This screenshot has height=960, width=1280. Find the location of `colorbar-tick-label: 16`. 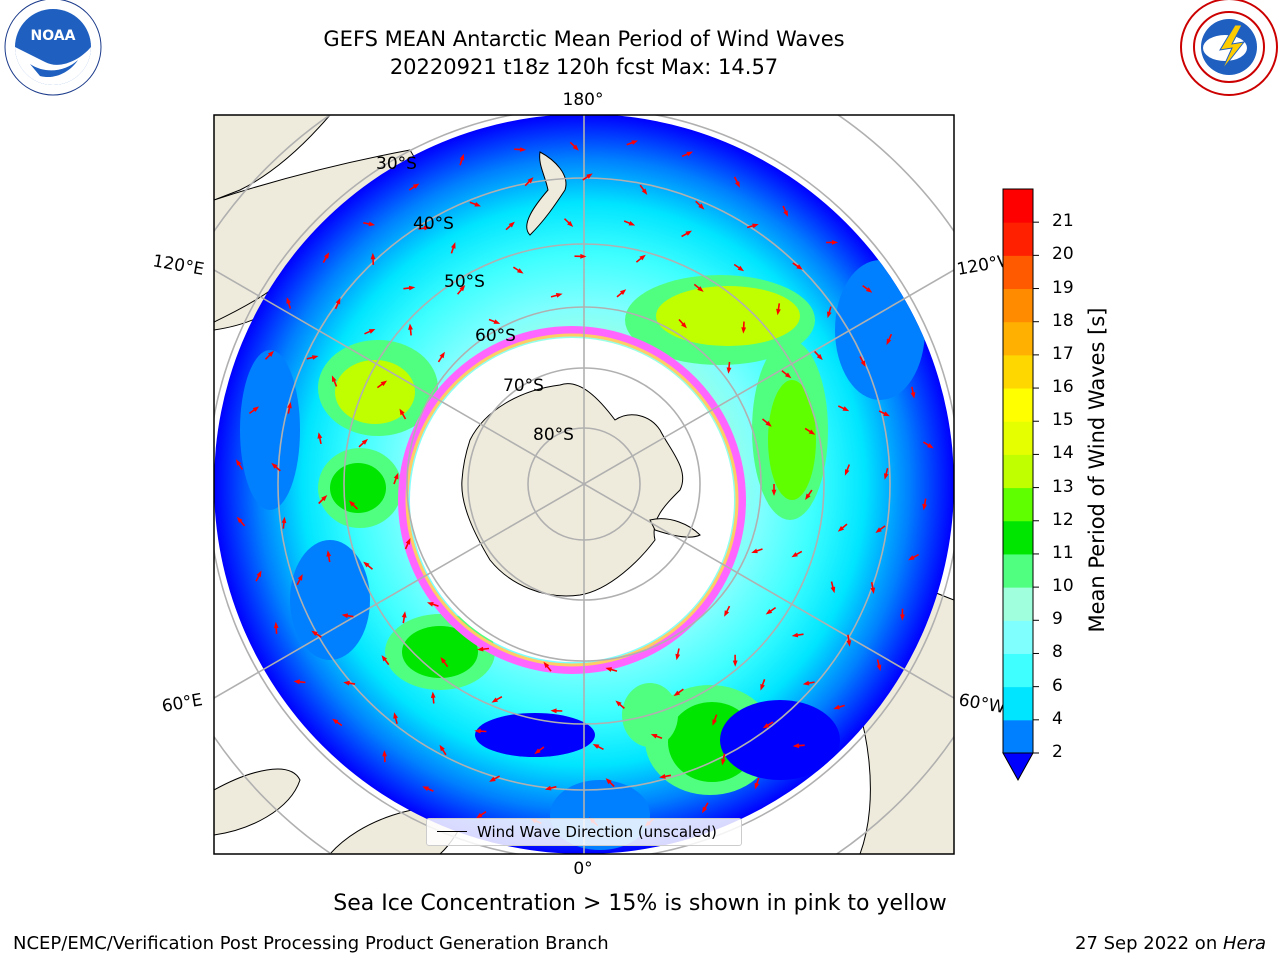

colorbar-tick-label: 16 is located at coordinates (1063, 387).